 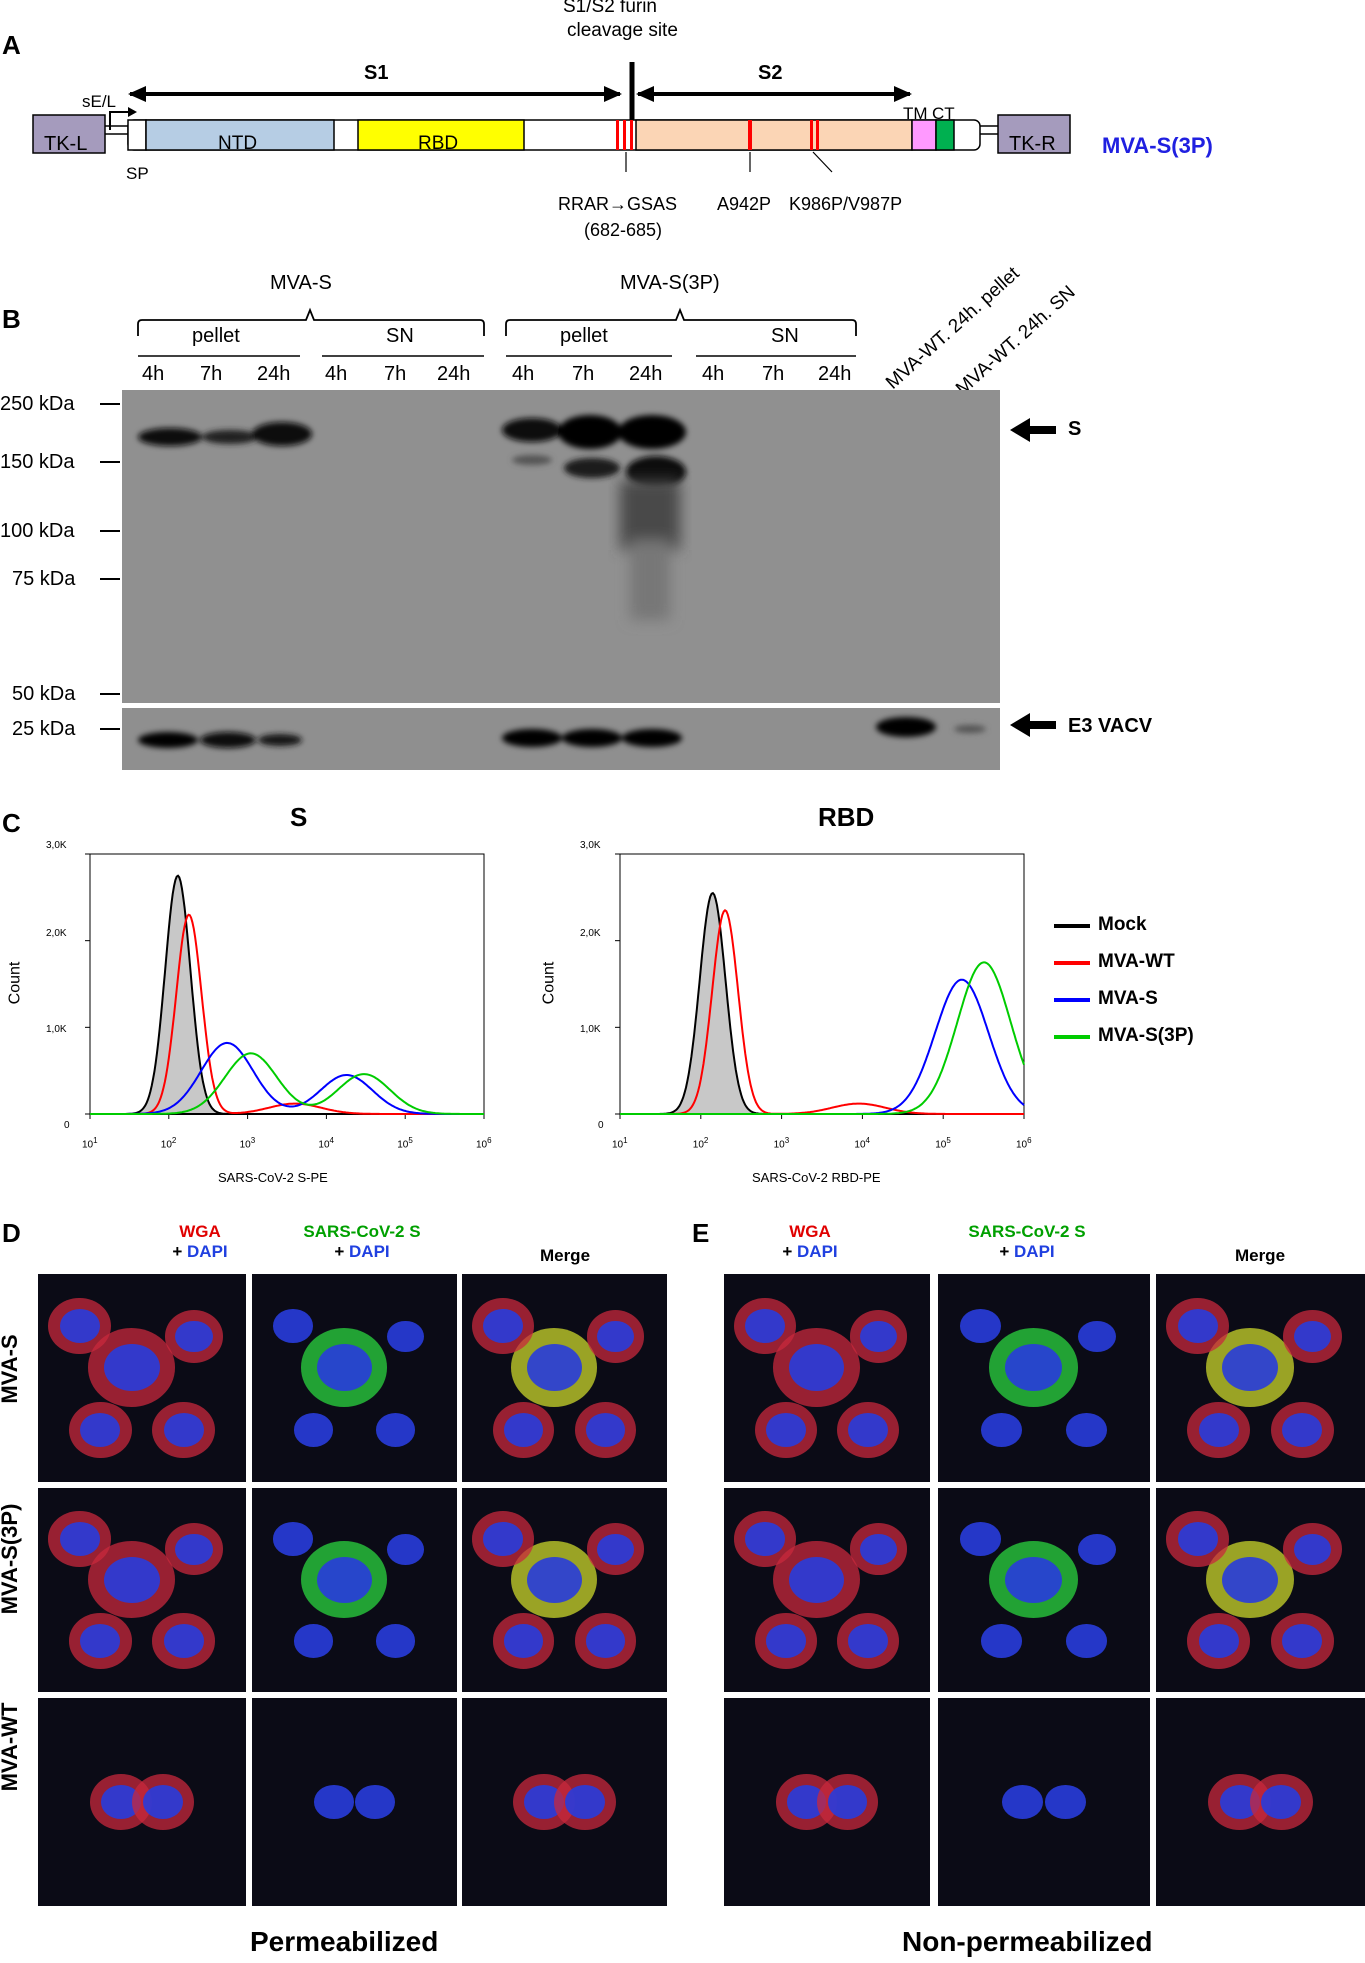 I want to click on promoter-label: sE/L, so click(x=99, y=101).